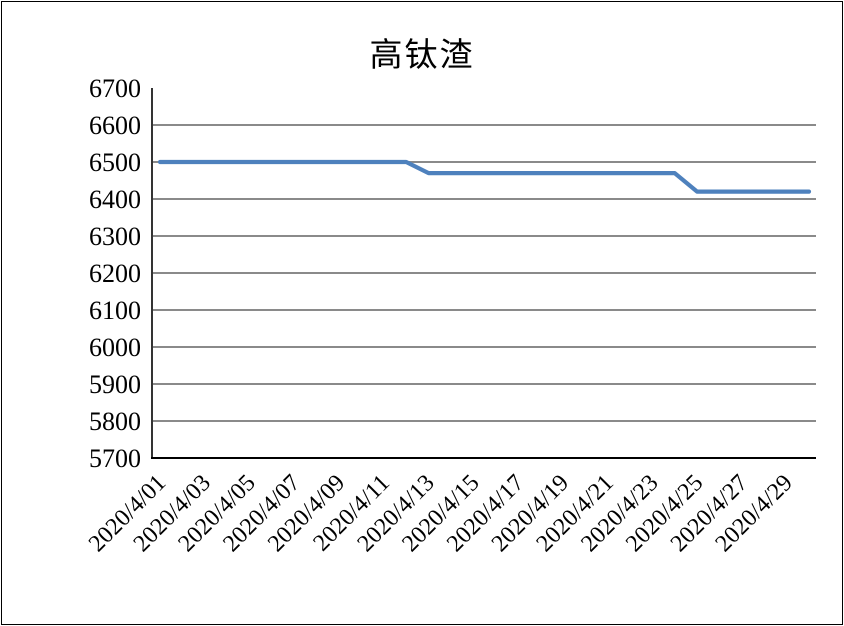  I want to click on y-axis-tick-label: 5900, so click(115, 384).